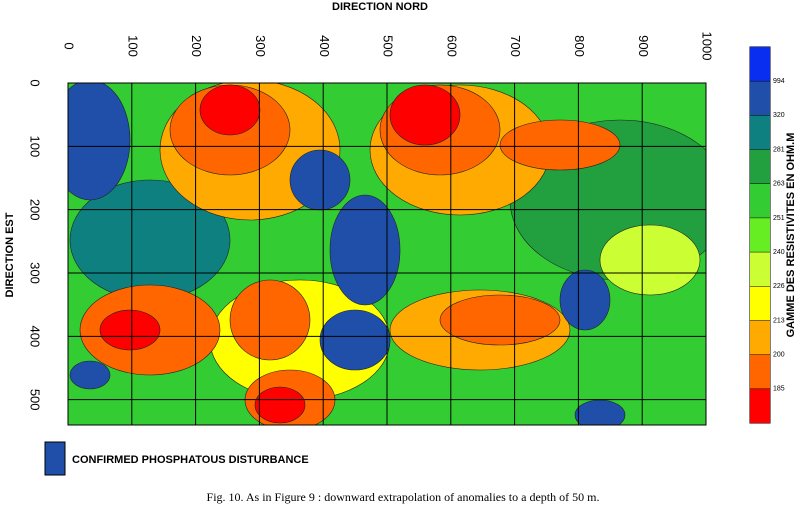 This screenshot has height=512, width=807. I want to click on colorbar-title: GAMME DES RESISTIVITES EN OHM.M, so click(791, 235).